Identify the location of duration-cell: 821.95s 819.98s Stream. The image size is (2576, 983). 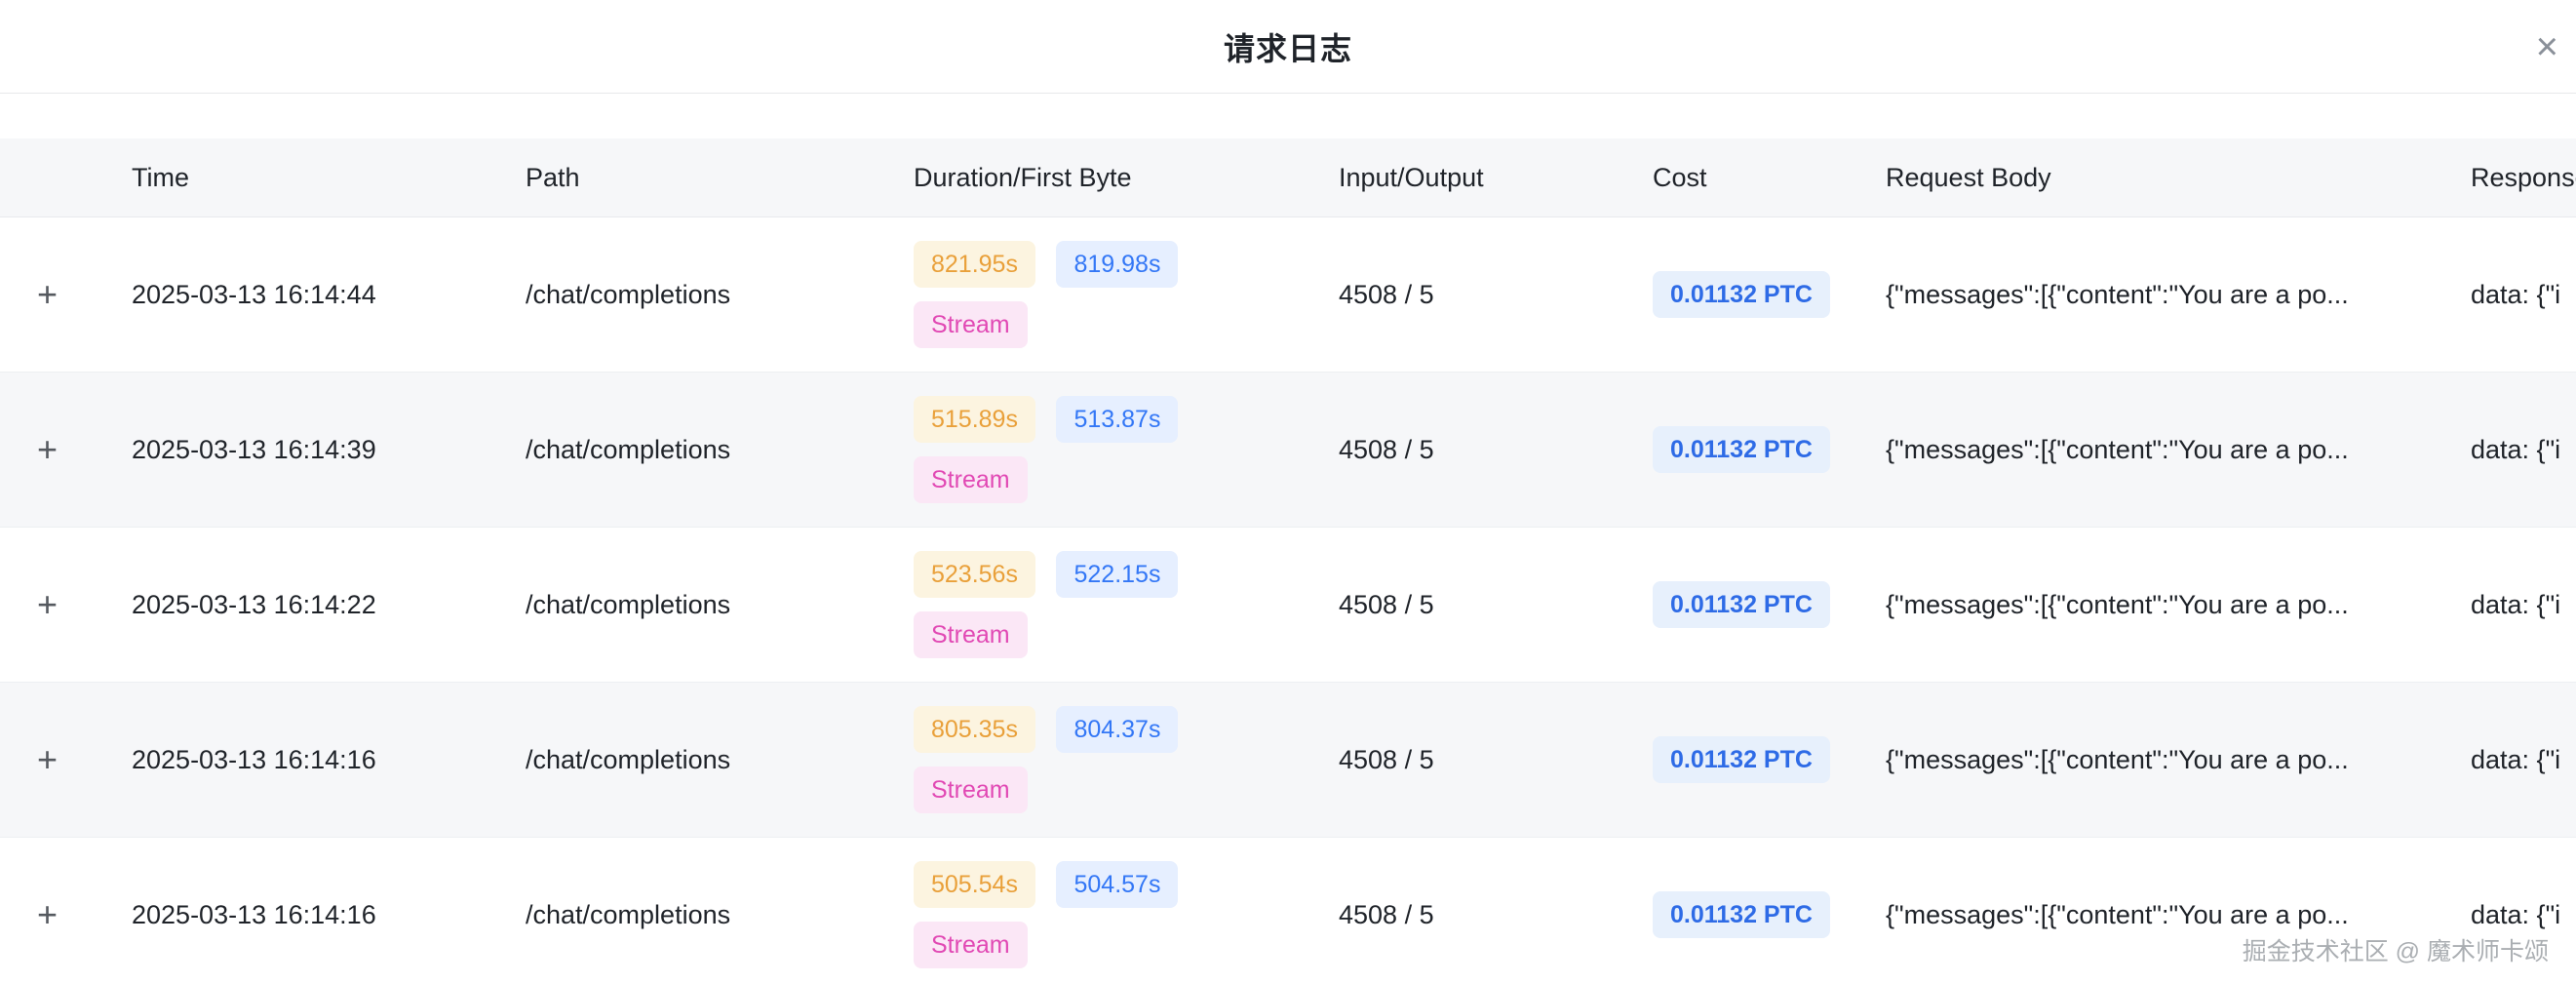
(1126, 294).